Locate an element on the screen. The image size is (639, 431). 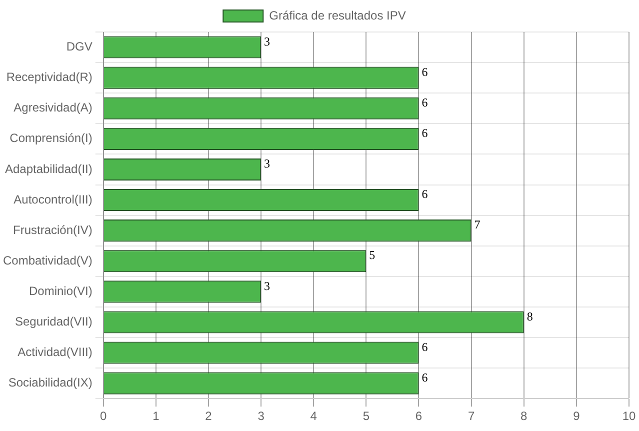
y-tick-label: Sociabilidad(IX) is located at coordinates (50, 383).